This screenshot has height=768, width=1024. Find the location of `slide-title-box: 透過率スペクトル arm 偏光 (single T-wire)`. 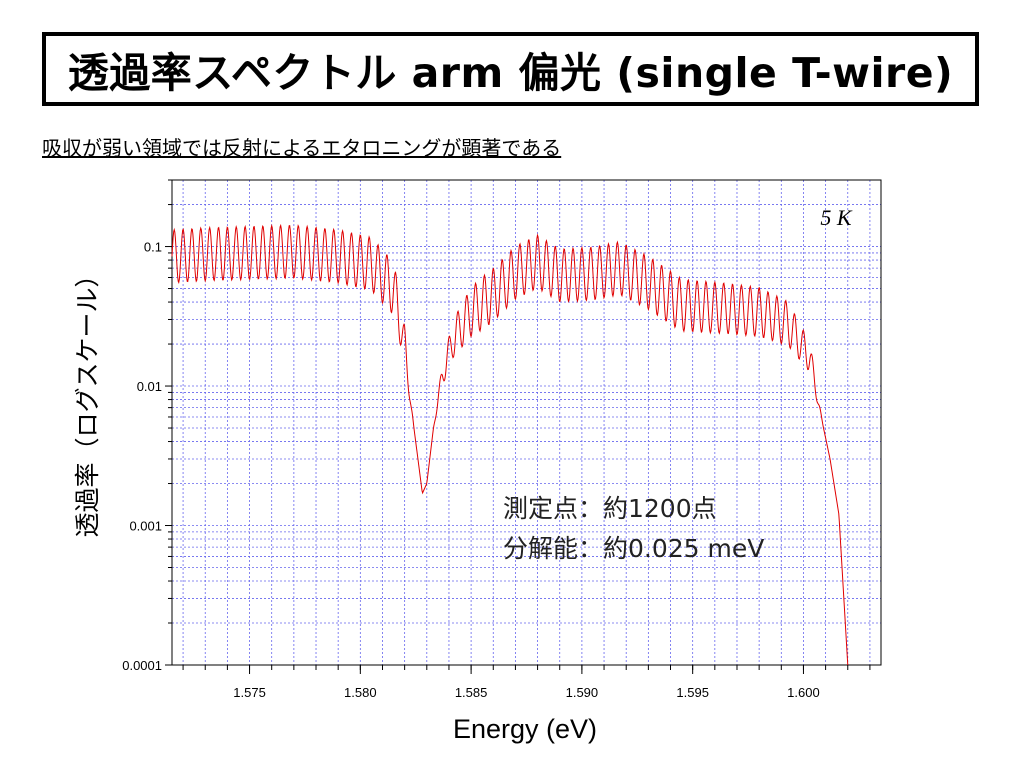

slide-title-box: 透過率スペクトル arm 偏光 (single T-wire) is located at coordinates (510, 69).